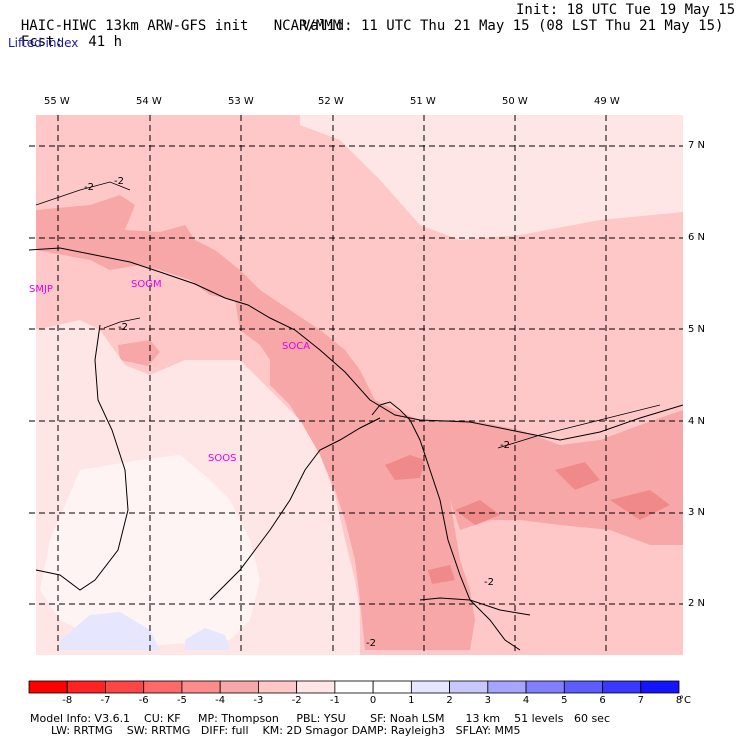 The width and height of the screenshot is (740, 740). What do you see at coordinates (607, 101) in the screenshot?
I see `lon-label: 49 W` at bounding box center [607, 101].